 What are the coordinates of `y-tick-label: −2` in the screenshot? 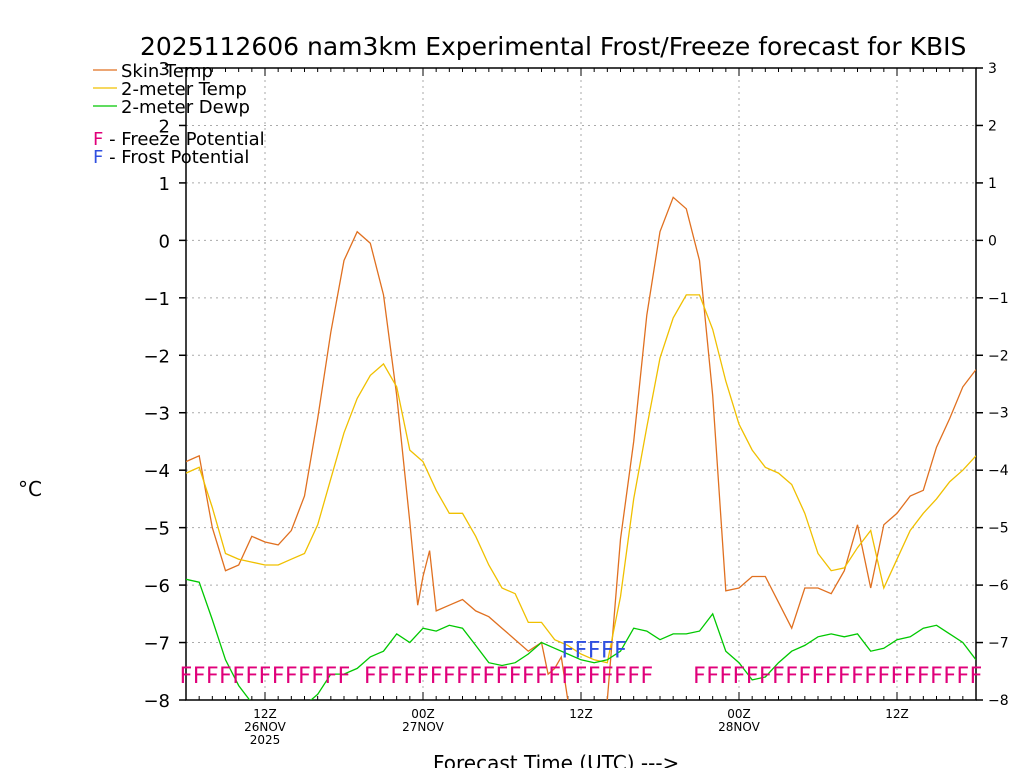 It's located at (156, 356).